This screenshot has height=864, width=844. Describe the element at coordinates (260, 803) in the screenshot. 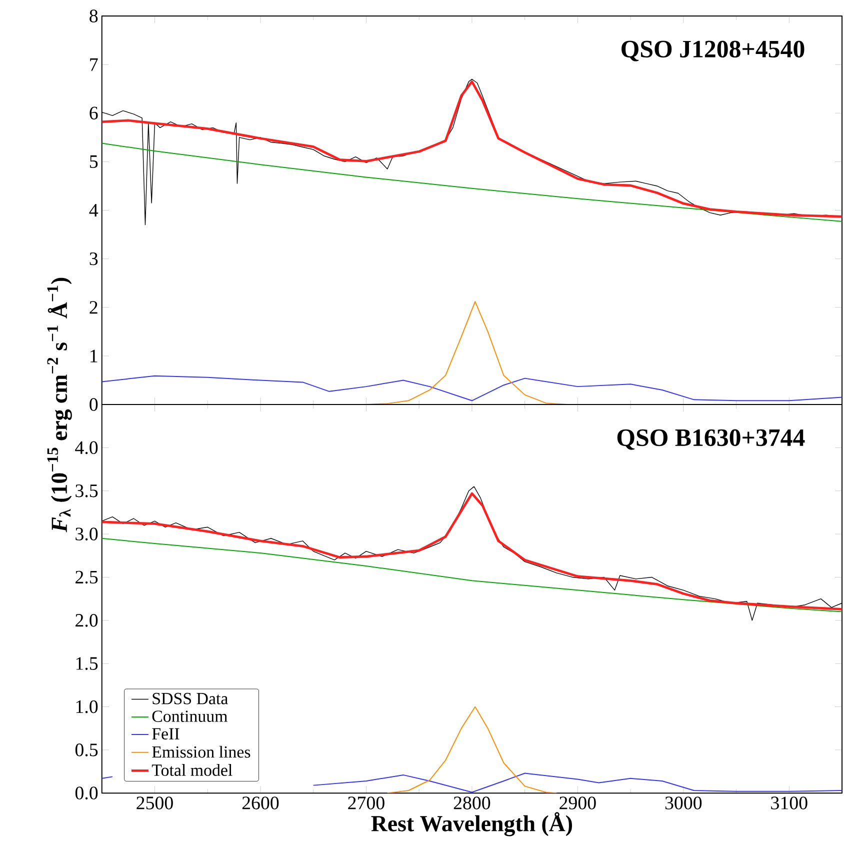

I see `x-tick-label: 2600` at that location.